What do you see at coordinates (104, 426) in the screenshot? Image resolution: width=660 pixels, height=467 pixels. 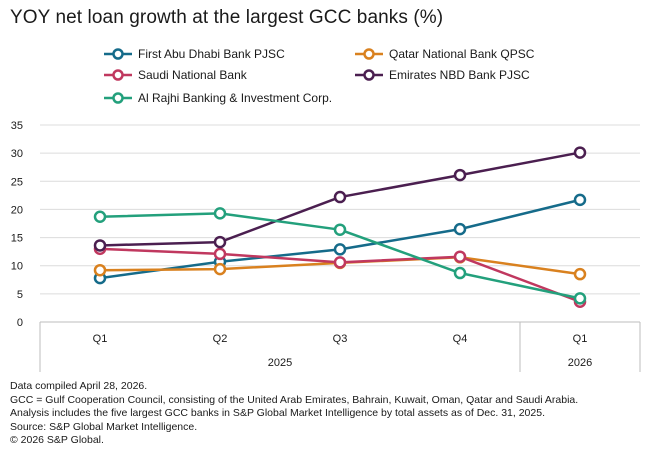 I see `footnote-line: Source: S&P Global Market Intelligence.` at bounding box center [104, 426].